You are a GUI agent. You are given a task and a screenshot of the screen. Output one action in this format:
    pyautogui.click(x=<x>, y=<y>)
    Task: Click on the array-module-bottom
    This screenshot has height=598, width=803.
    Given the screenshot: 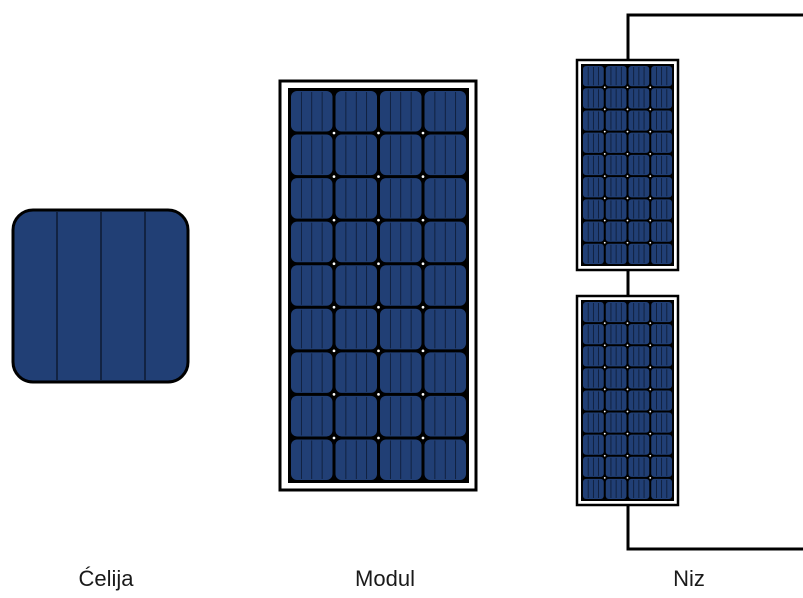 What is the action you would take?
    pyautogui.click(x=627, y=400)
    